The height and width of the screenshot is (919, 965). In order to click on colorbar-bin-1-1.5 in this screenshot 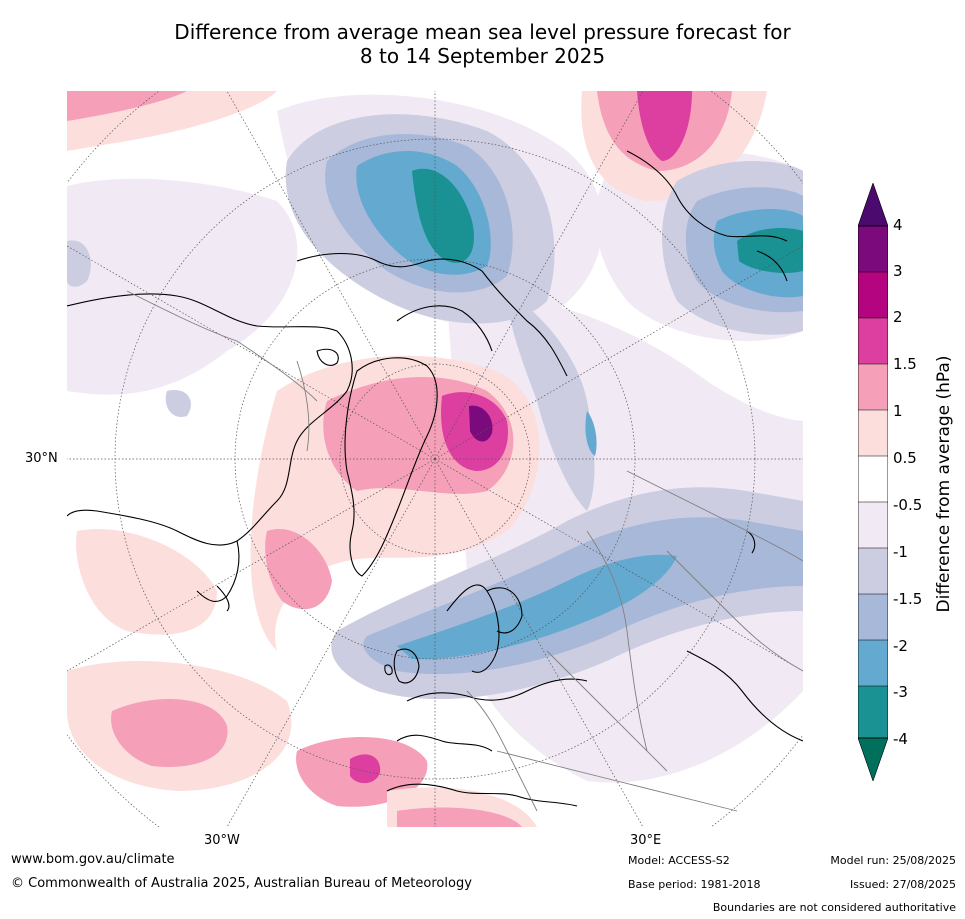, I will do `click(873, 387)`.